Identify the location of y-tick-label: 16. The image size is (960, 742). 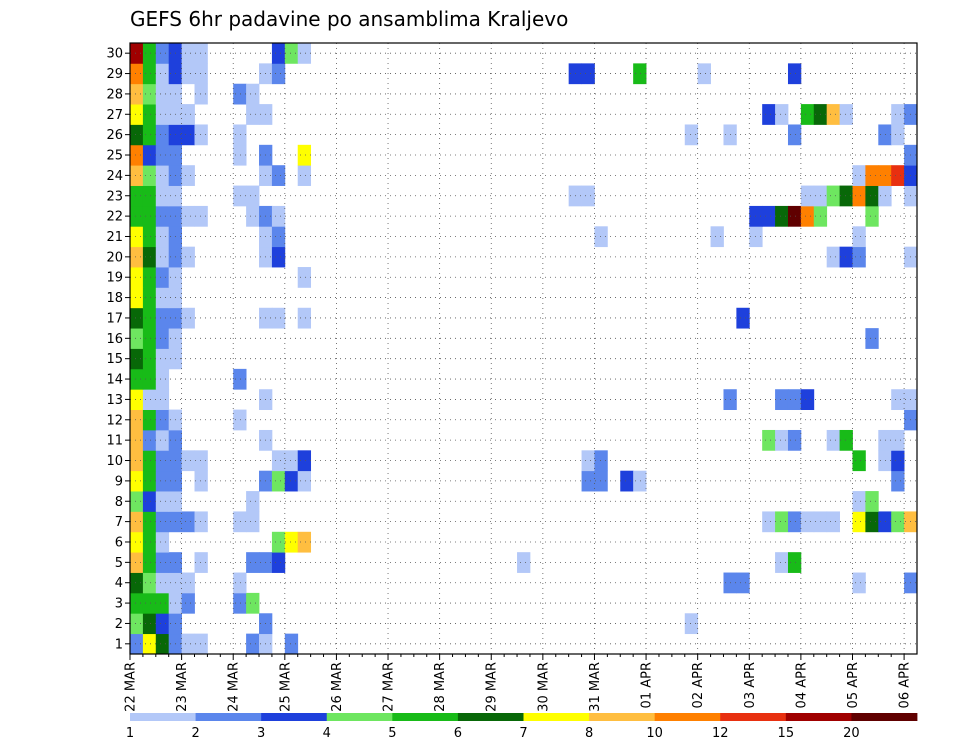
(114, 339).